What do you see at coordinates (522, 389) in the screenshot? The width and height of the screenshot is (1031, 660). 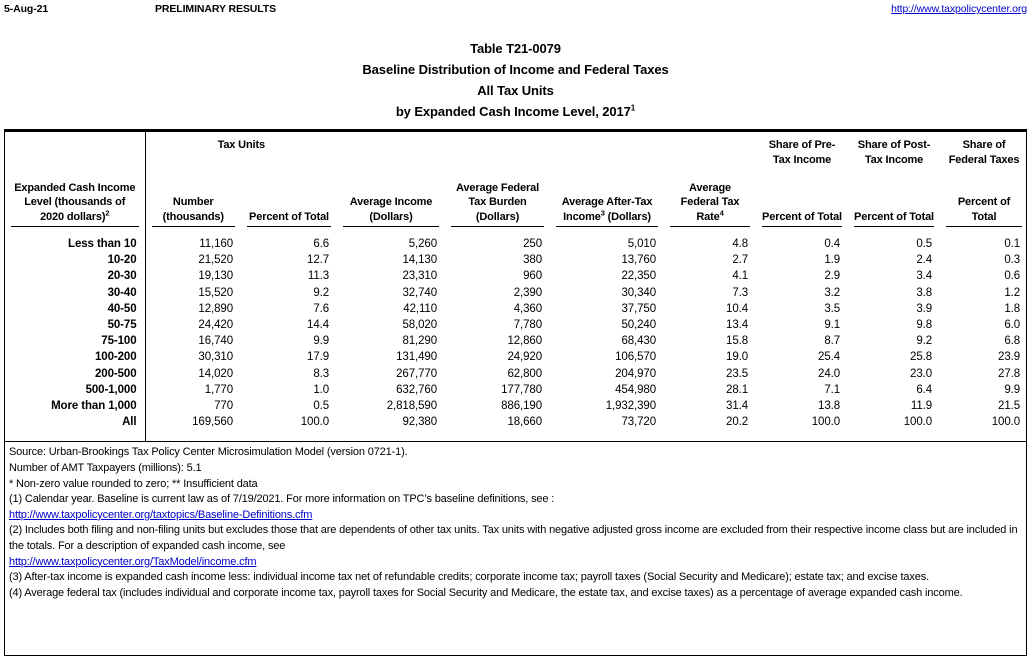 I see `cell-avg-tax: 177,780` at bounding box center [522, 389].